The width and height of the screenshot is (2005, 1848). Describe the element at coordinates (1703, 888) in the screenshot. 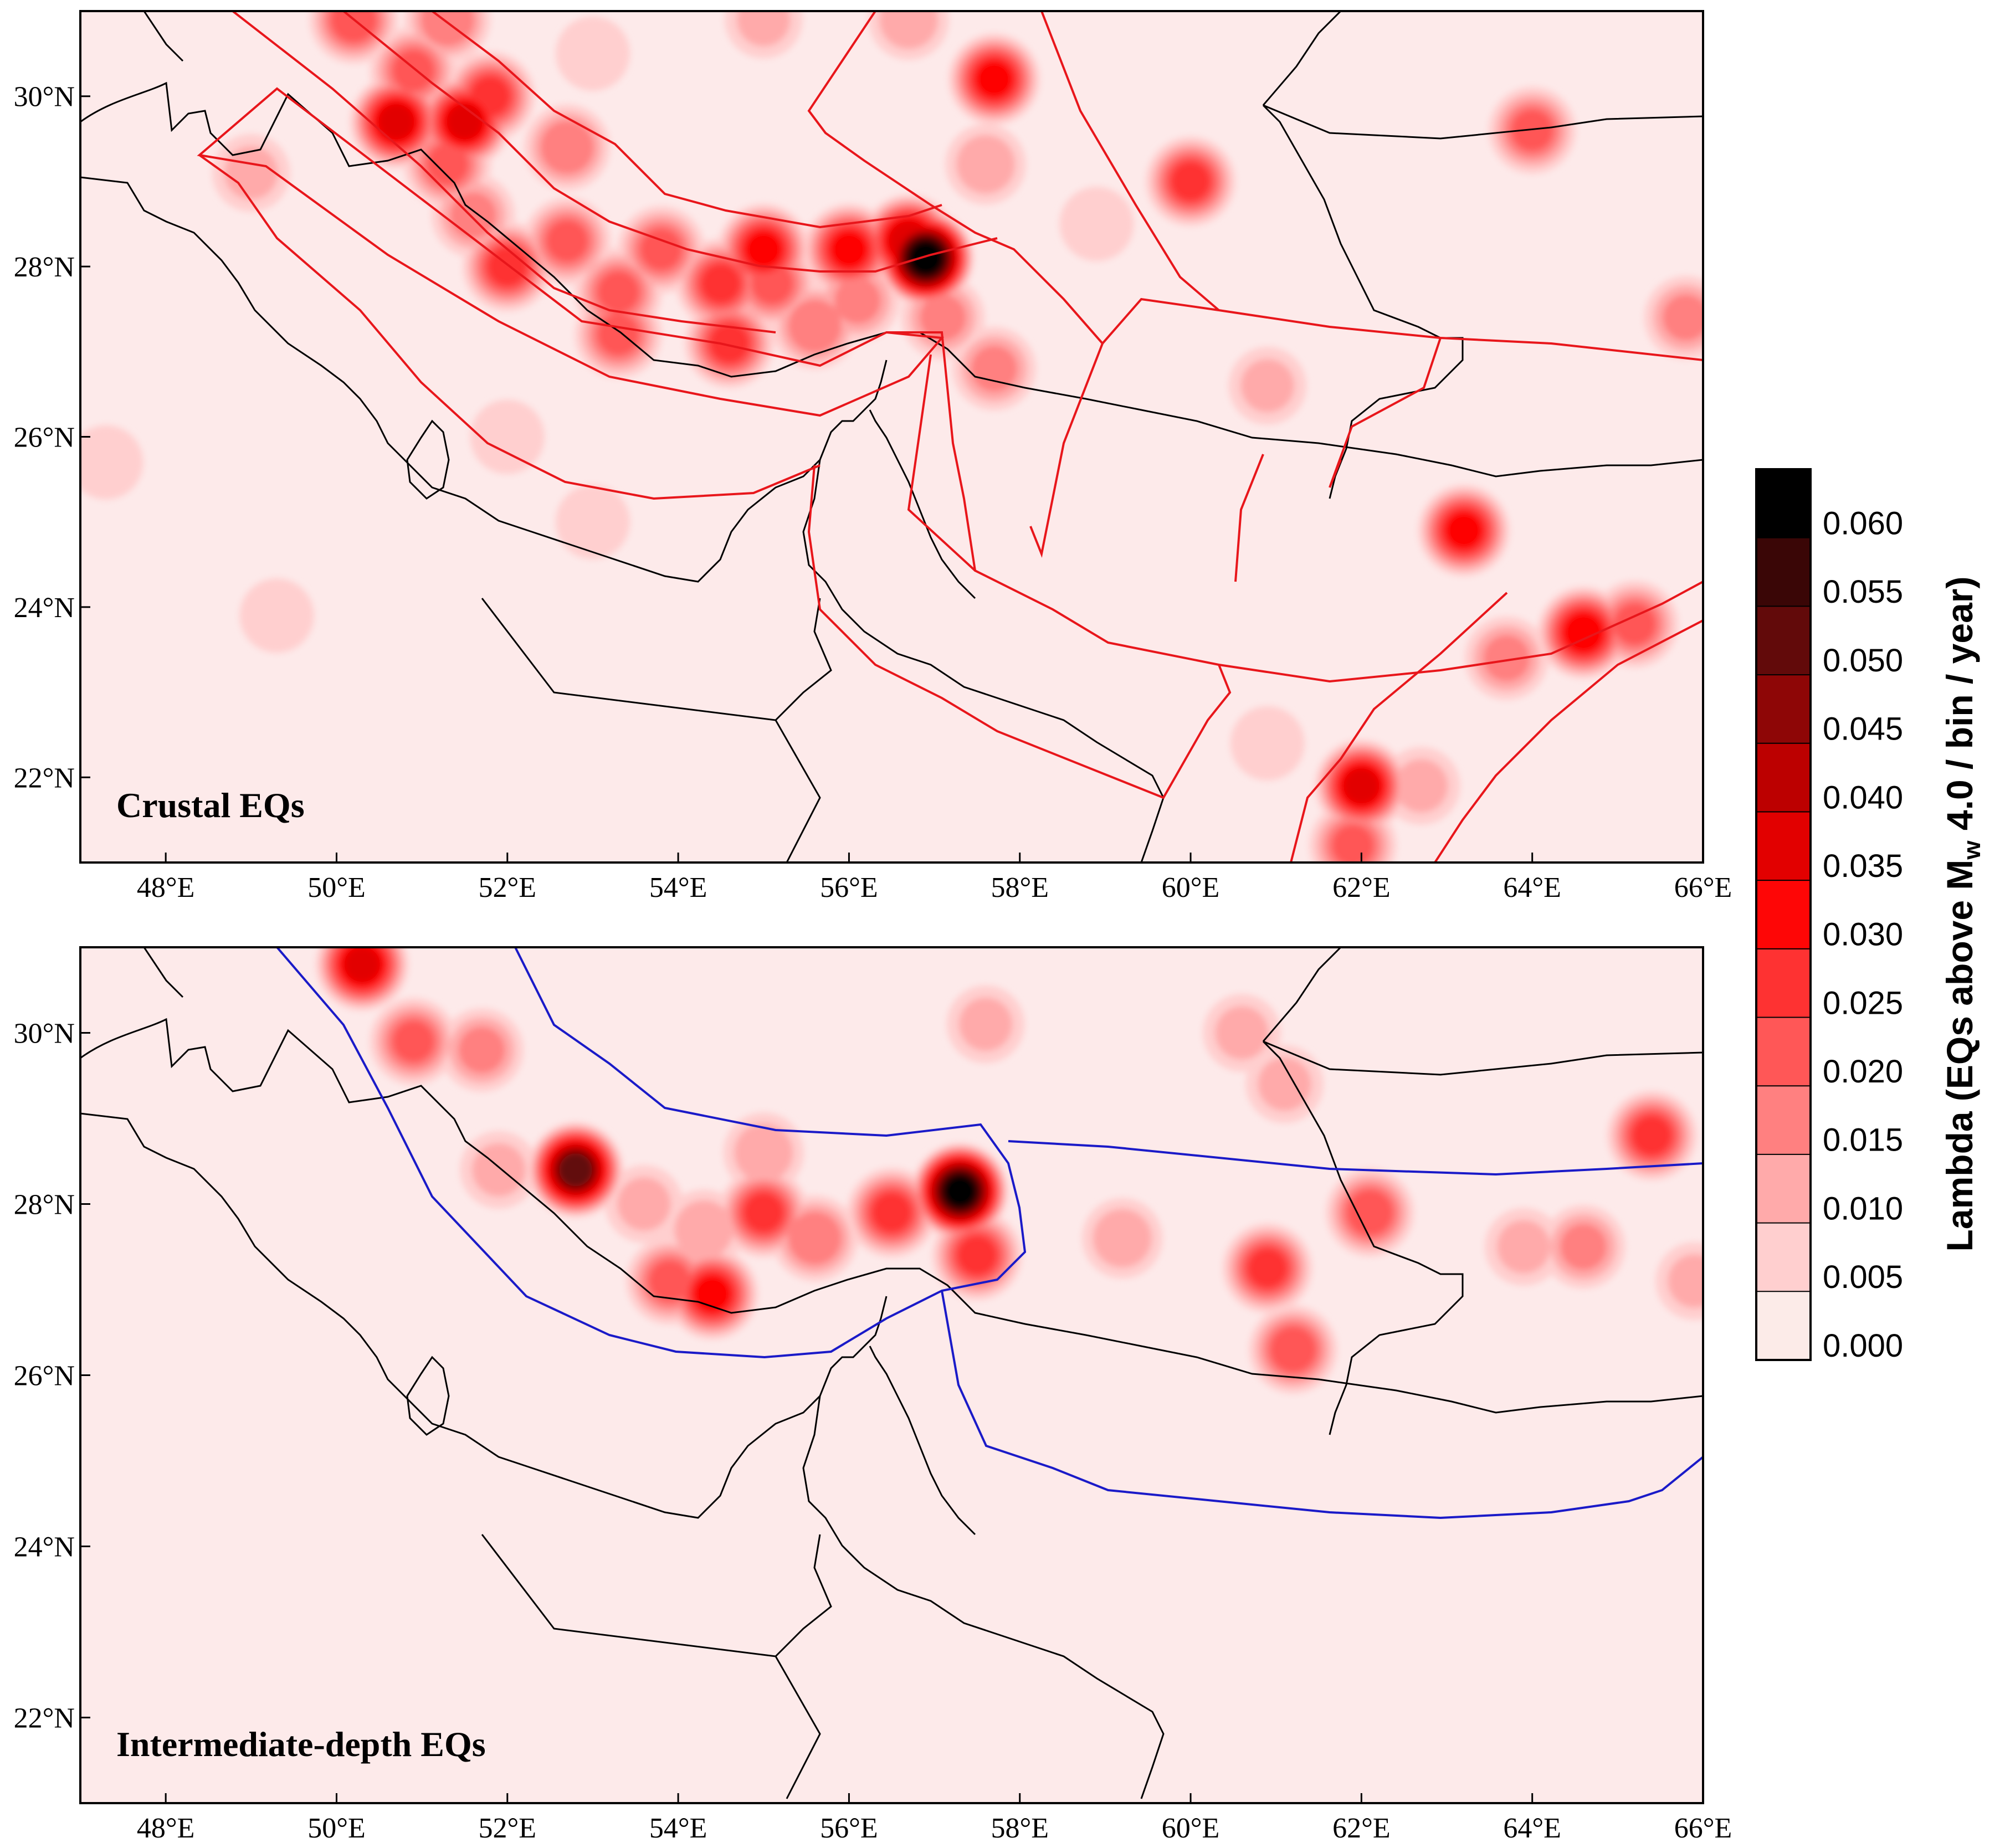

I see `x-tick-label: 66°E` at that location.